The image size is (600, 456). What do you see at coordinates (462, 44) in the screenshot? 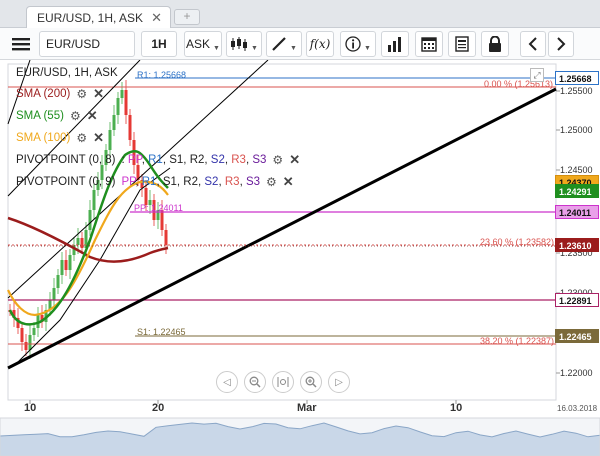
I see `report-button` at bounding box center [462, 44].